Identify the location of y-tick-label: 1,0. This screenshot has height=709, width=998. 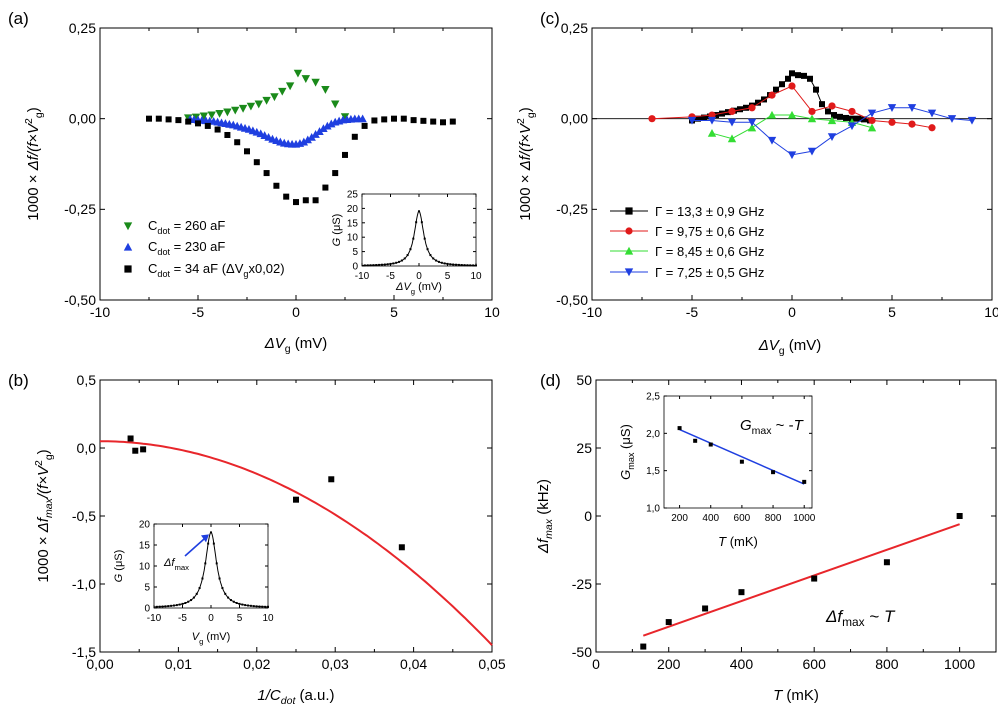
(653, 509).